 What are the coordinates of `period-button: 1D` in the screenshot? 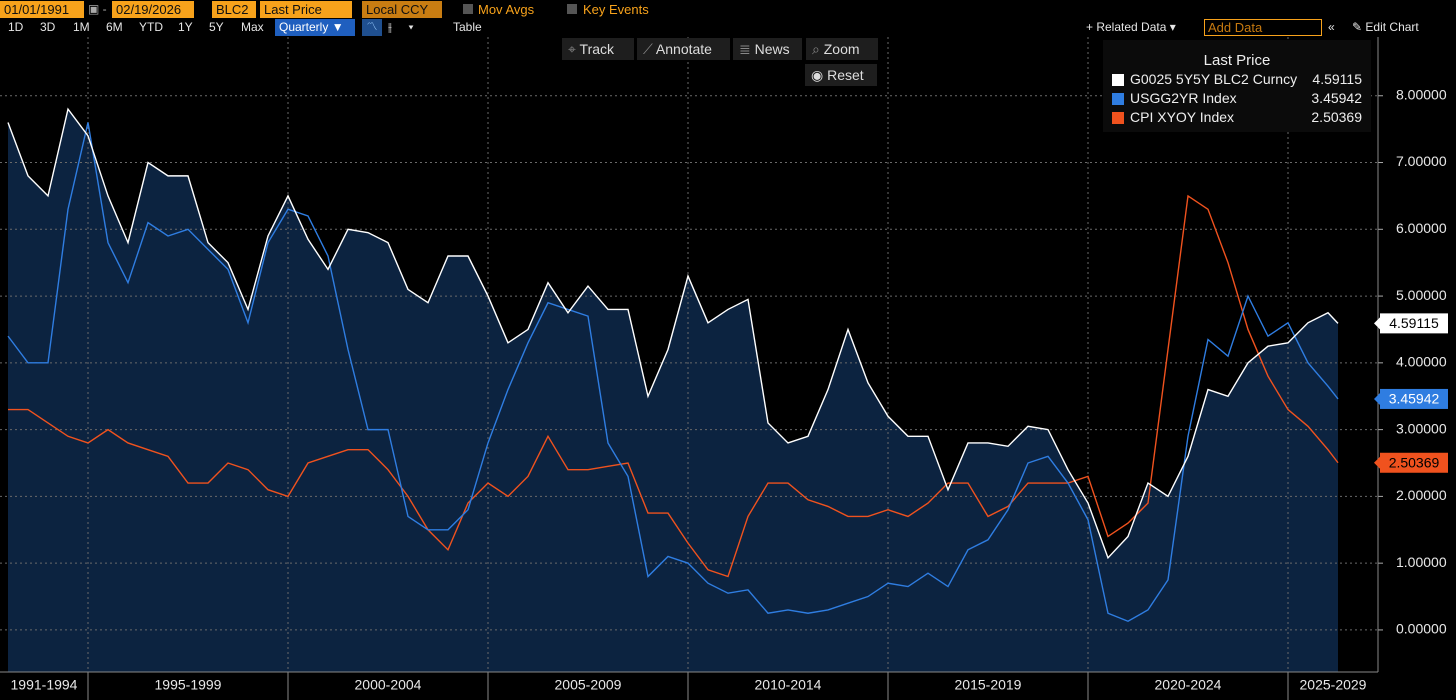 It's located at (16, 27).